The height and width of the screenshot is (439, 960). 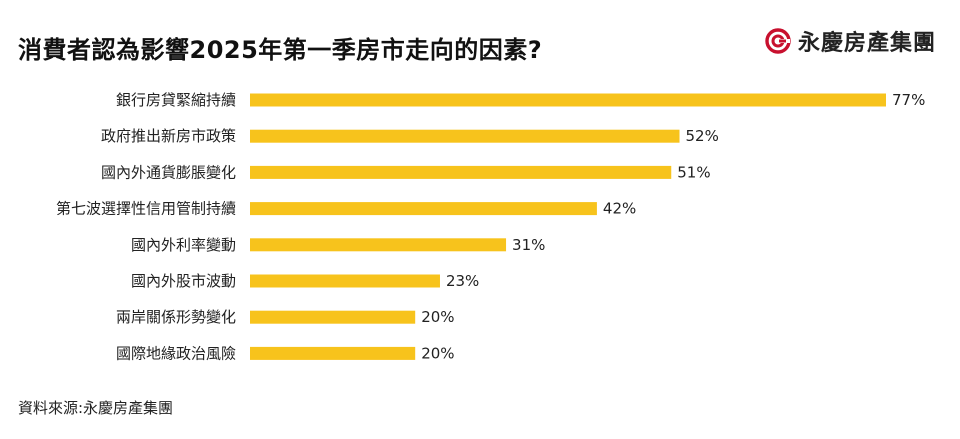 I want to click on value-label: 77%, so click(x=908, y=100).